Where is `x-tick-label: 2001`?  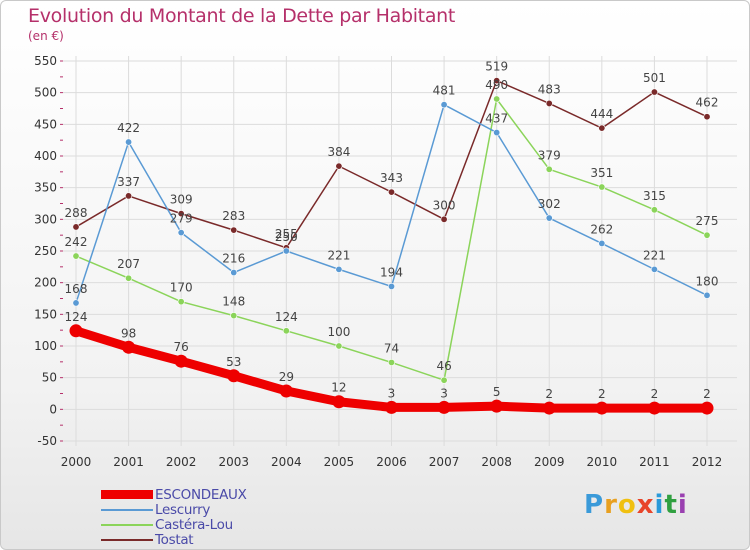
x-tick-label: 2001 is located at coordinates (128, 462).